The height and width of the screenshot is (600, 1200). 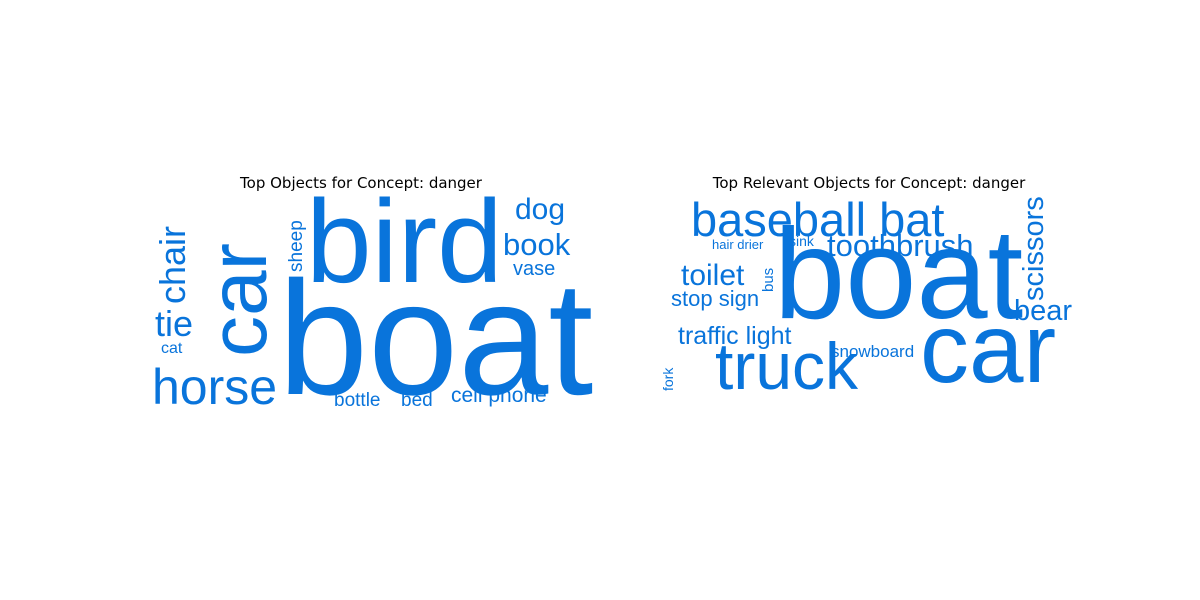 I want to click on panel-title-right: Top Relevant Objects for Concept: danger, so click(x=869, y=183).